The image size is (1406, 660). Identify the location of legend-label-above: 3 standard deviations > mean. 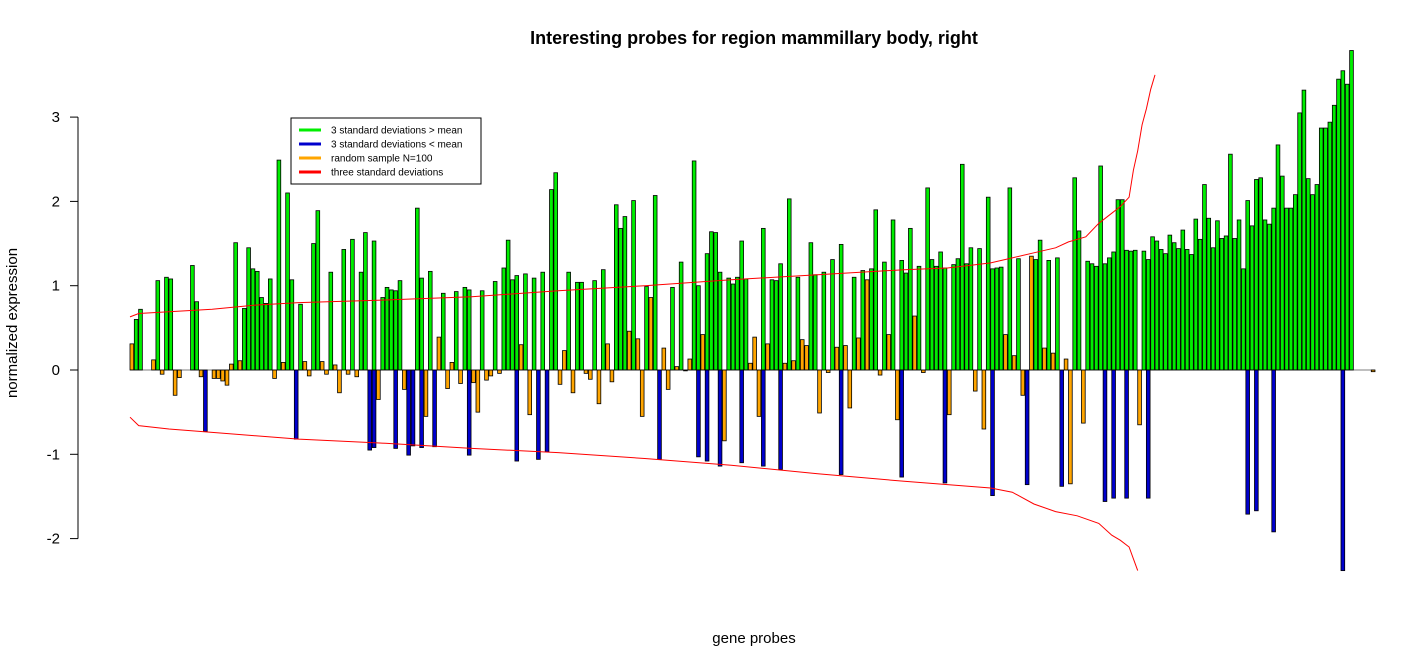
(396, 131).